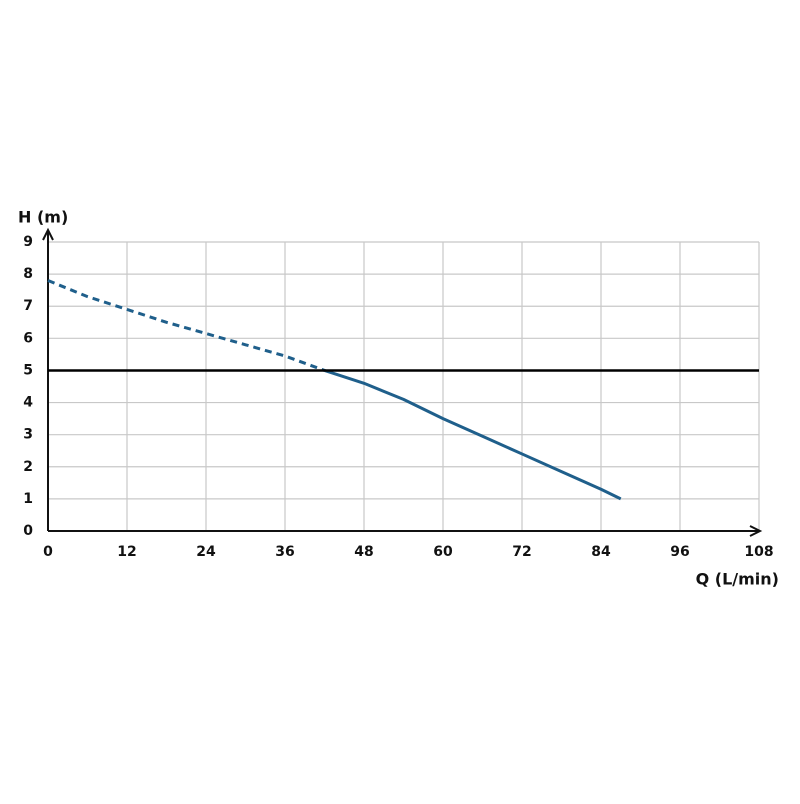 The image size is (800, 804). I want to click on x-tick-label: 72, so click(521, 552).